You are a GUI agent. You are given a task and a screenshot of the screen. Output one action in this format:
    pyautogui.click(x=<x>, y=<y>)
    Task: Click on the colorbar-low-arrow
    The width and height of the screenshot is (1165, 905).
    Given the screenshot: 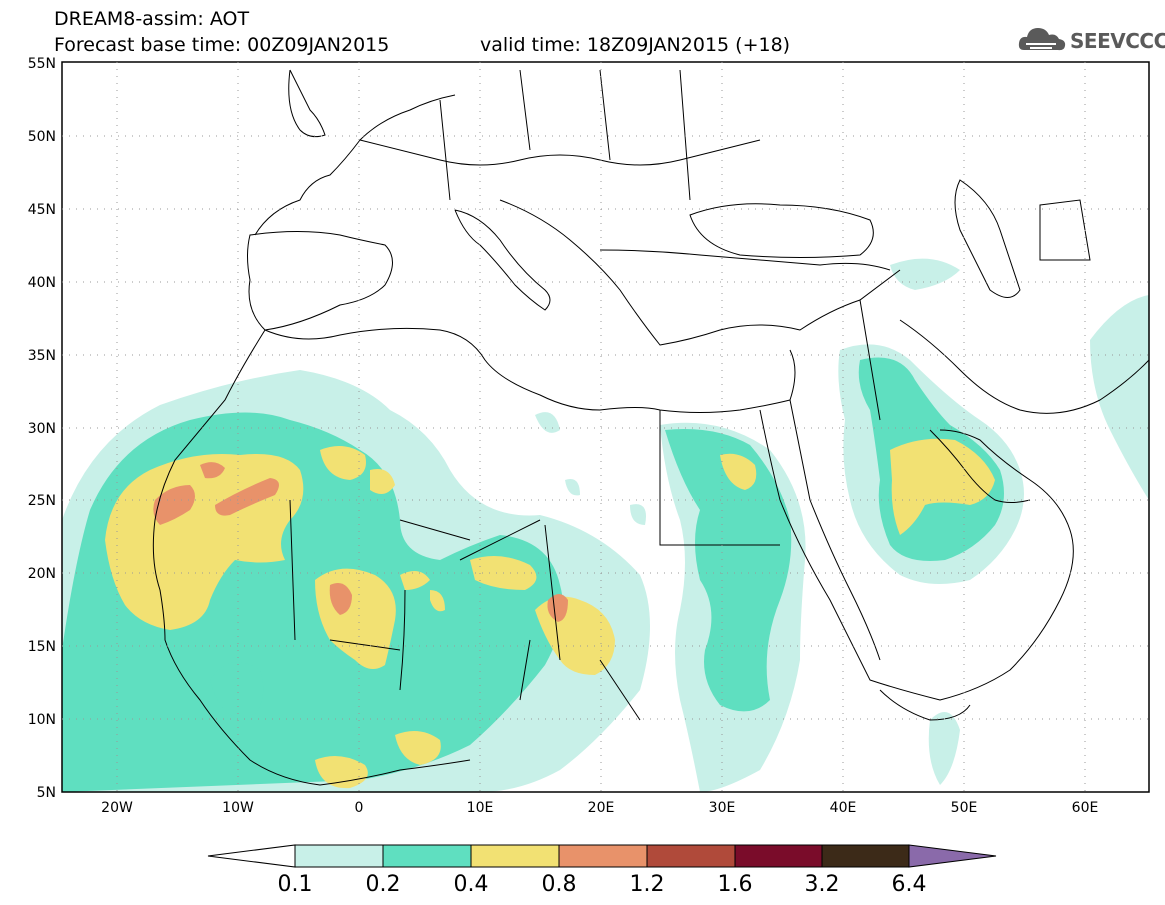 What is the action you would take?
    pyautogui.click(x=251, y=856)
    